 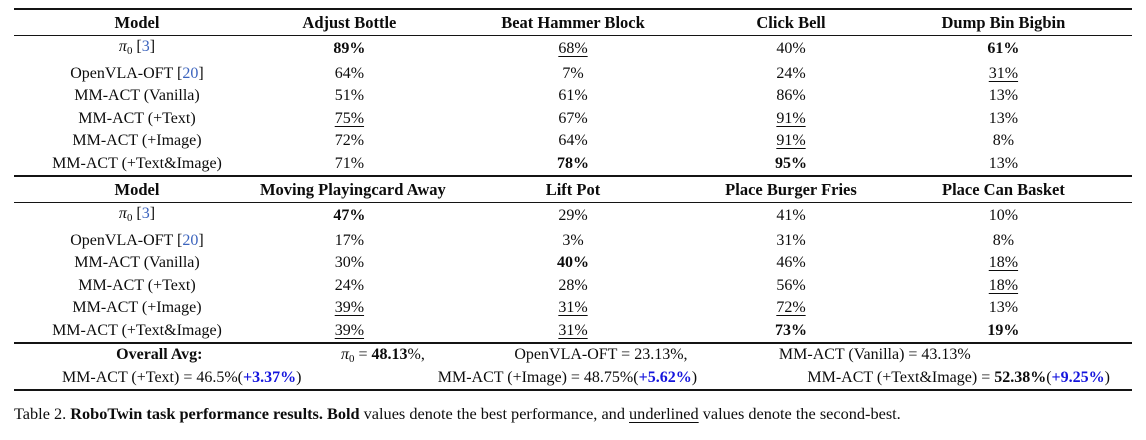 What do you see at coordinates (349, 22) in the screenshot?
I see `task-column-header: Adjust Bottle` at bounding box center [349, 22].